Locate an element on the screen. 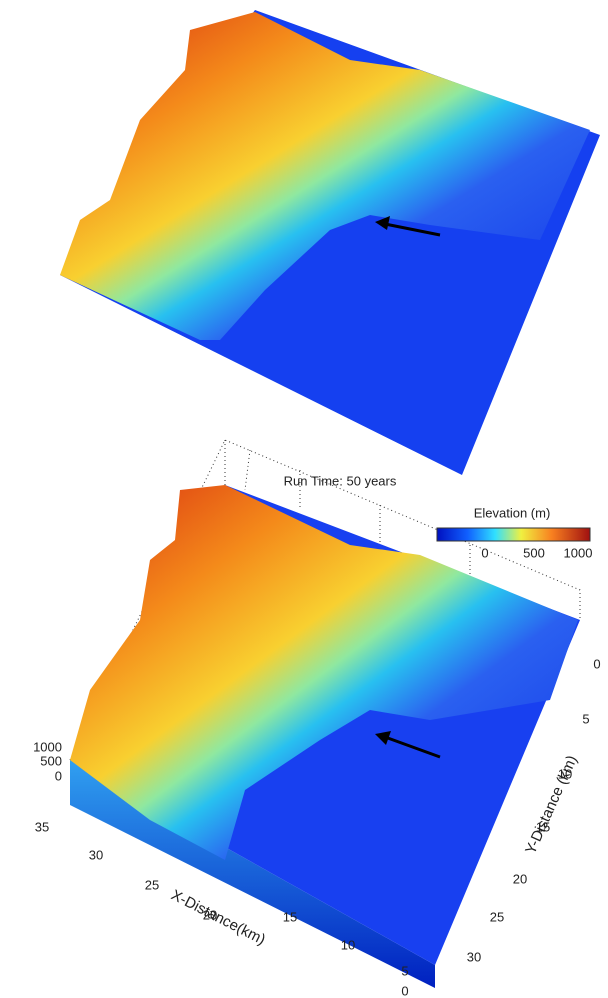 The height and width of the screenshot is (998, 608). x-tick: 5 is located at coordinates (404, 970).